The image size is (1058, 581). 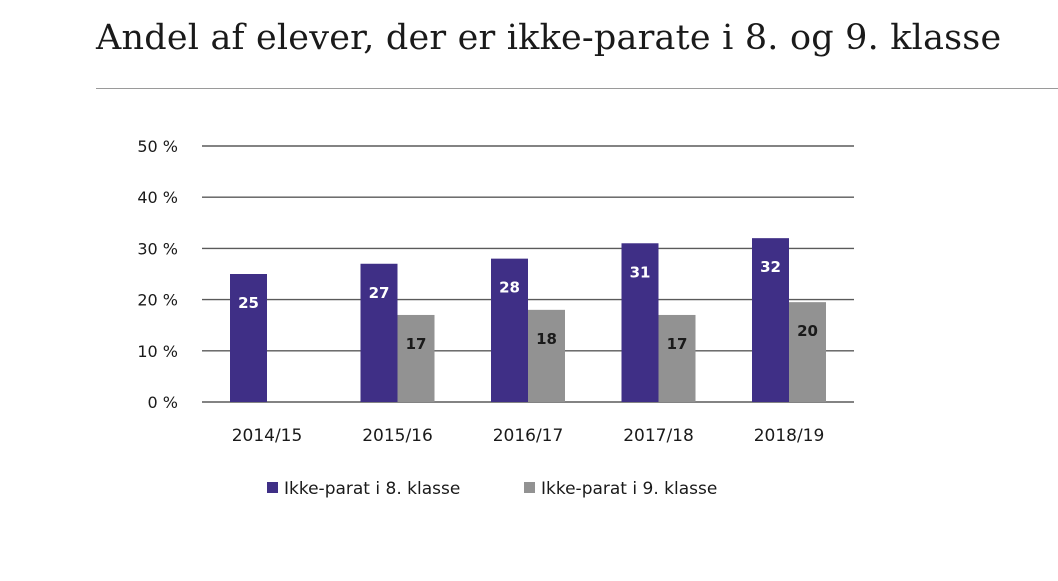 What do you see at coordinates (267, 436) in the screenshot?
I see `x-tick-label: 2014/15` at bounding box center [267, 436].